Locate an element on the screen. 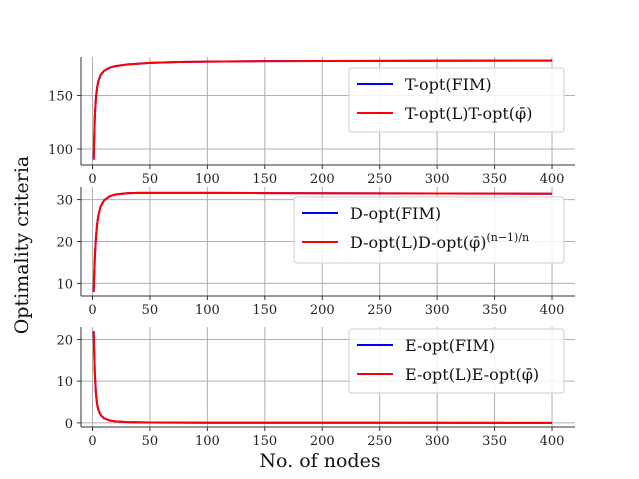 This screenshot has height=479, width=639. y-tick-label: 0 is located at coordinates (69, 424).